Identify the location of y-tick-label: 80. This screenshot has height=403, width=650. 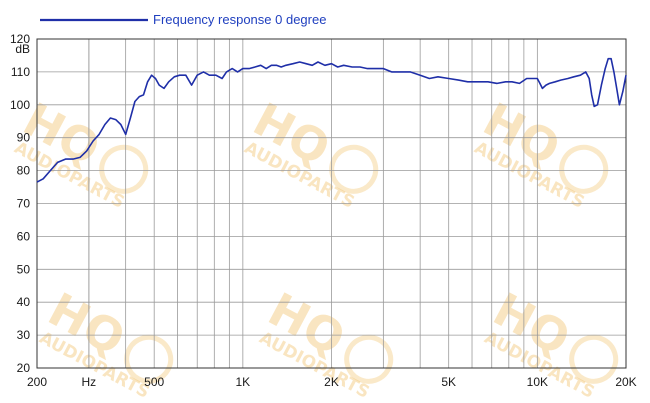
(24, 171).